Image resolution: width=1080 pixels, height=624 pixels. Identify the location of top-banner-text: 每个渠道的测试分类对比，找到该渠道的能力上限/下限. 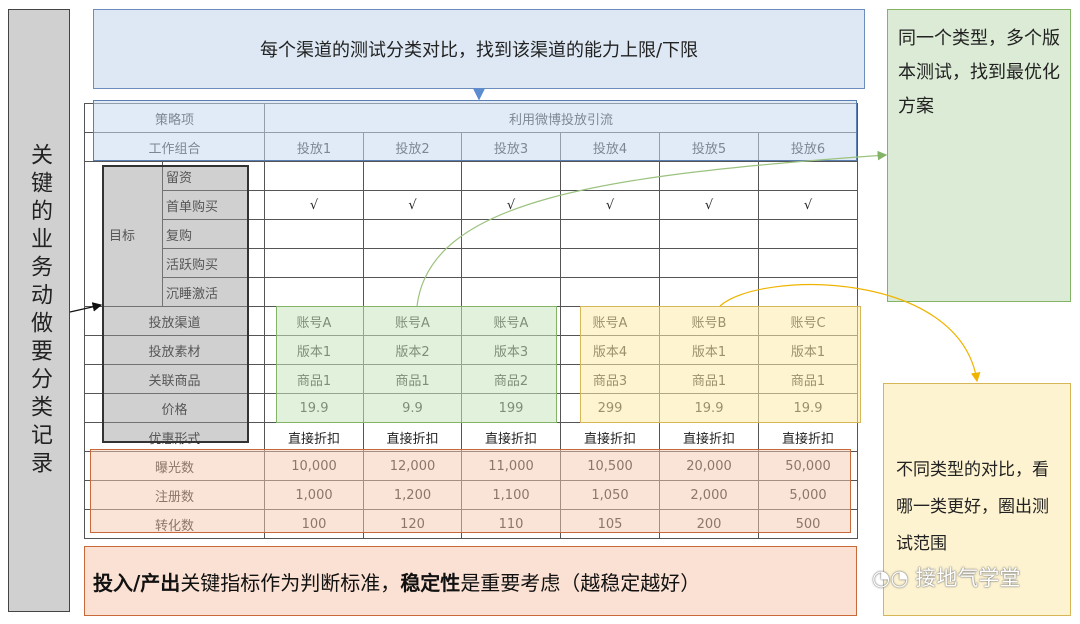
(479, 50).